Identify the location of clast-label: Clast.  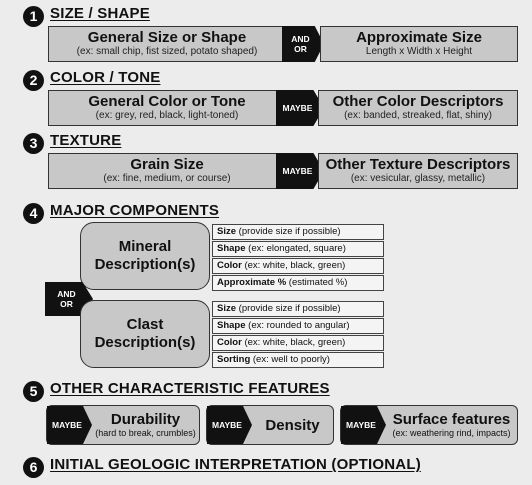
(145, 324).